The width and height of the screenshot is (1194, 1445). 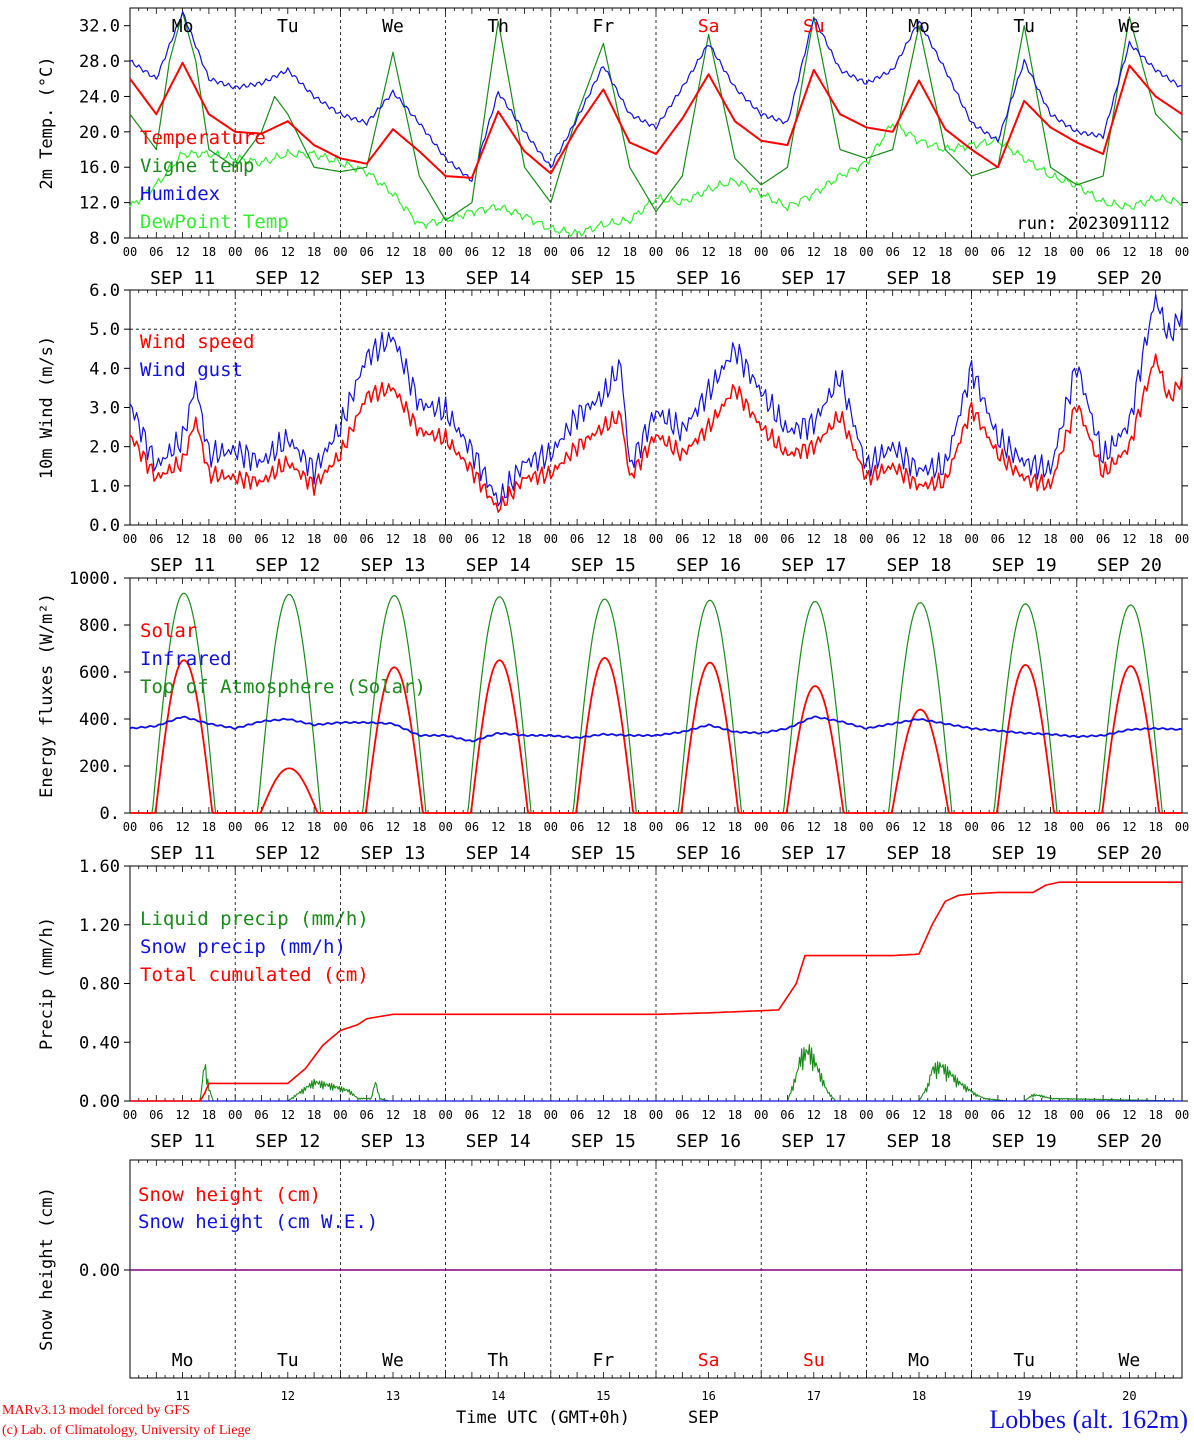 I want to click on legend-snow-height-cm-w-e: Snow height (cm W.E.), so click(x=258, y=1222).